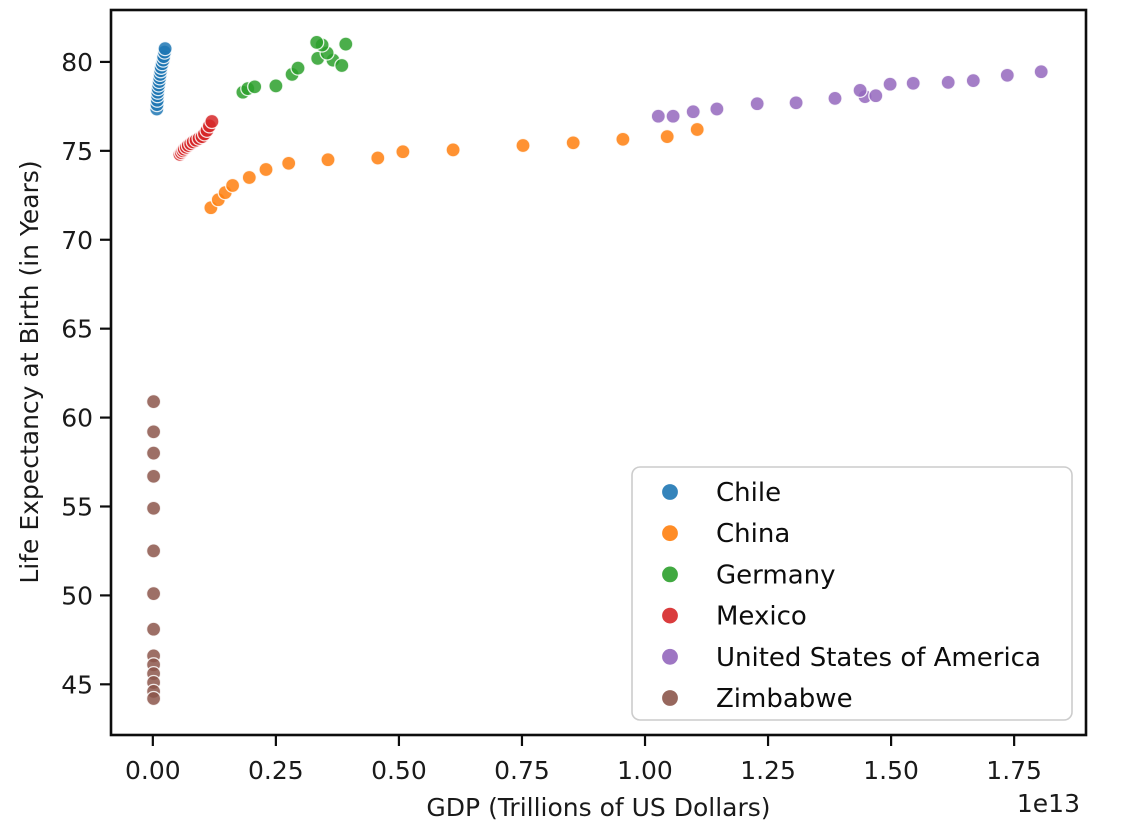  Describe the element at coordinates (776, 575) in the screenshot. I see `legend-label: Germany` at that location.